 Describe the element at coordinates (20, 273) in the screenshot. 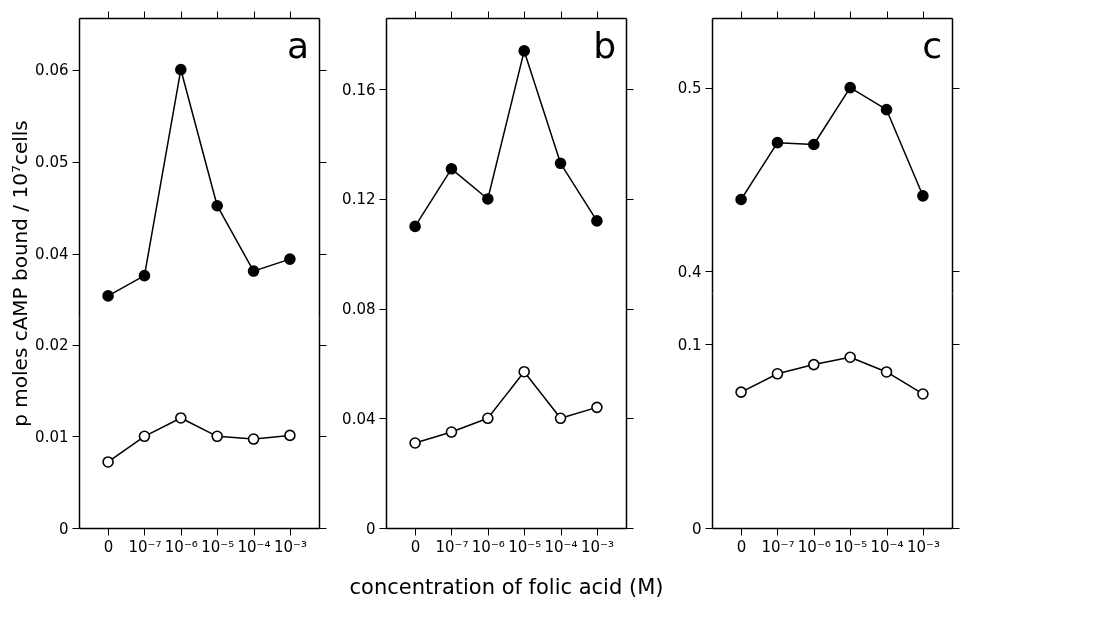

I see `y-axis-title: p moles cAMP bound / 10⁷cells` at that location.